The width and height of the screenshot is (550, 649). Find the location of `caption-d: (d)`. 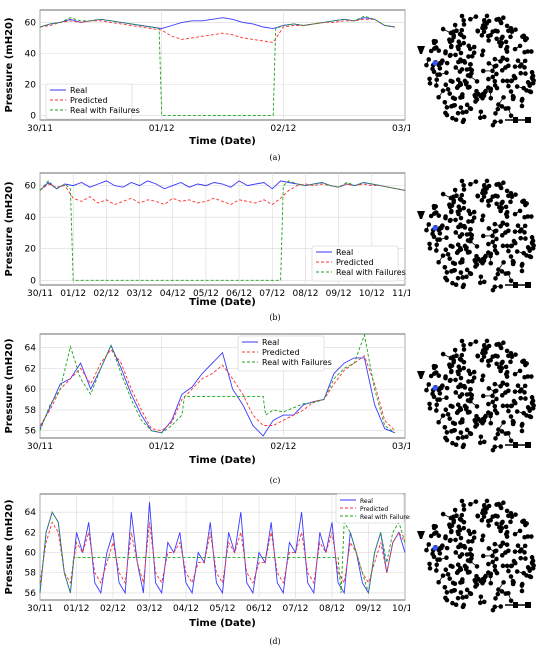

caption-d: (d) is located at coordinates (275, 641).